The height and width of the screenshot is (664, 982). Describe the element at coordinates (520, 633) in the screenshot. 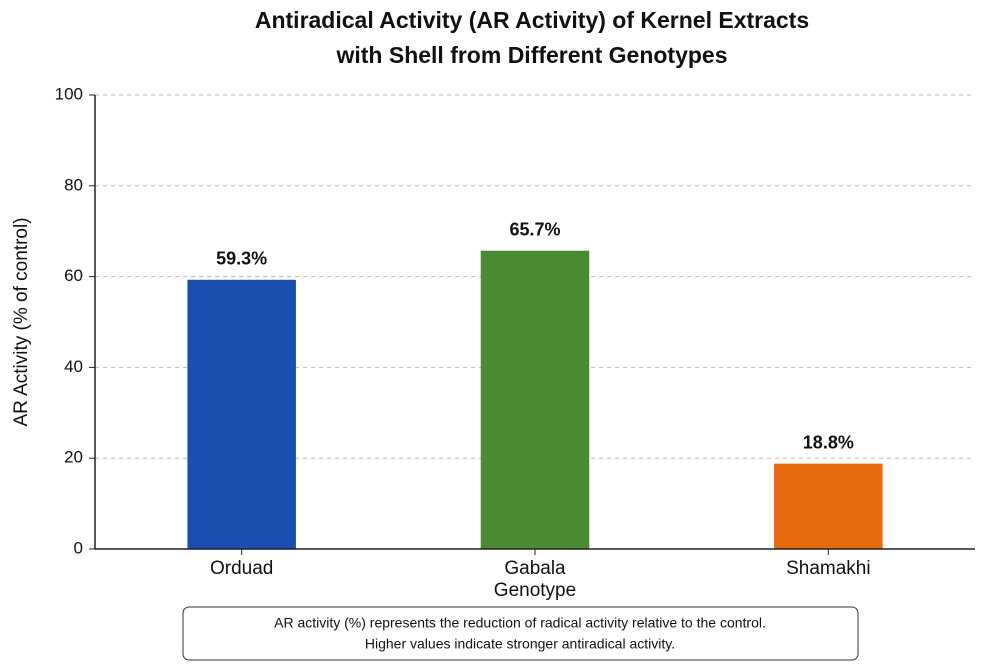

I see `note-box` at that location.